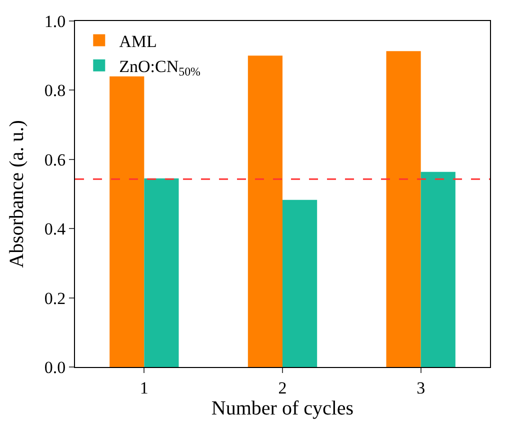 The height and width of the screenshot is (425, 515). Describe the element at coordinates (282, 408) in the screenshot. I see `x-axis-title: Number of cycles` at that location.